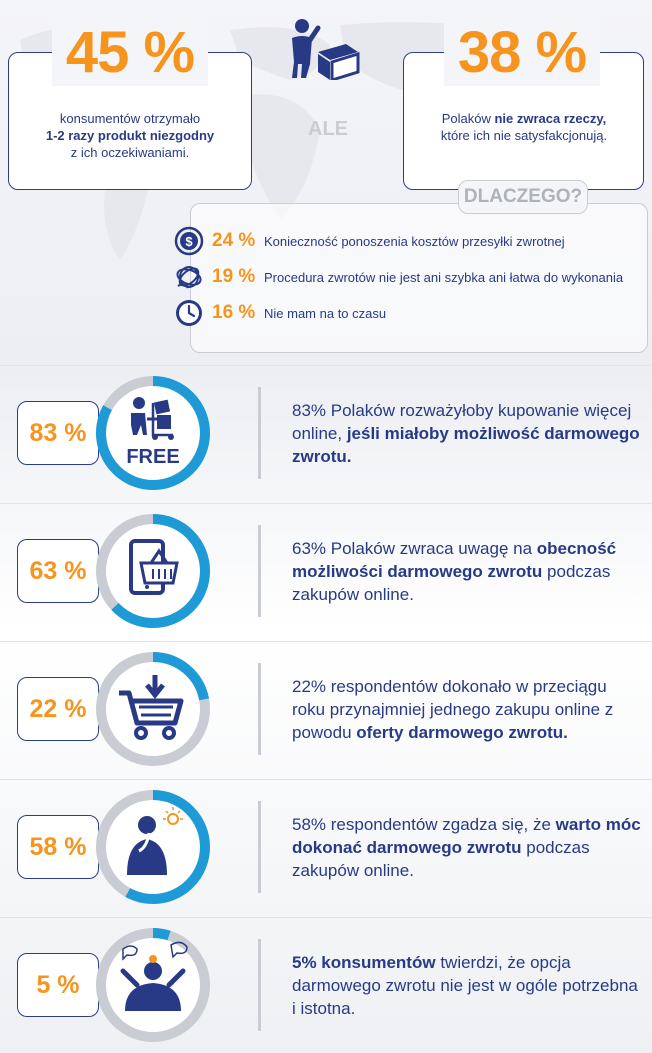  I want to click on stat-percent-box: 83 %, so click(58, 433).